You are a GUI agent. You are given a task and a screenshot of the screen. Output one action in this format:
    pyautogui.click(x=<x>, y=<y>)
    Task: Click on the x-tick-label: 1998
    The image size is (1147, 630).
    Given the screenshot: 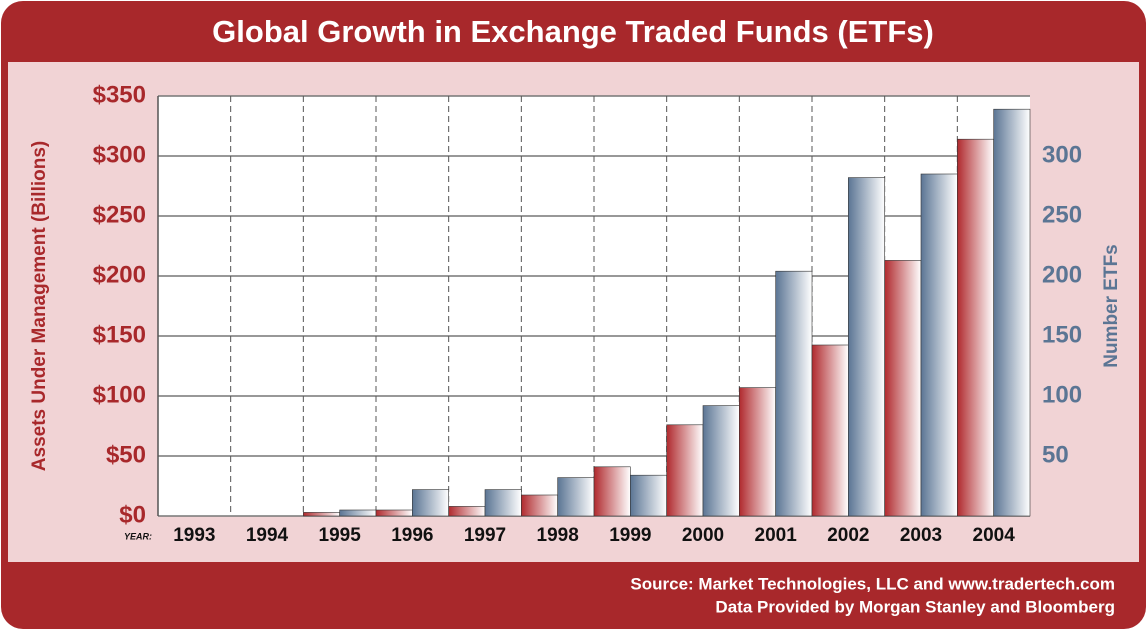 What is the action you would take?
    pyautogui.click(x=558, y=535)
    